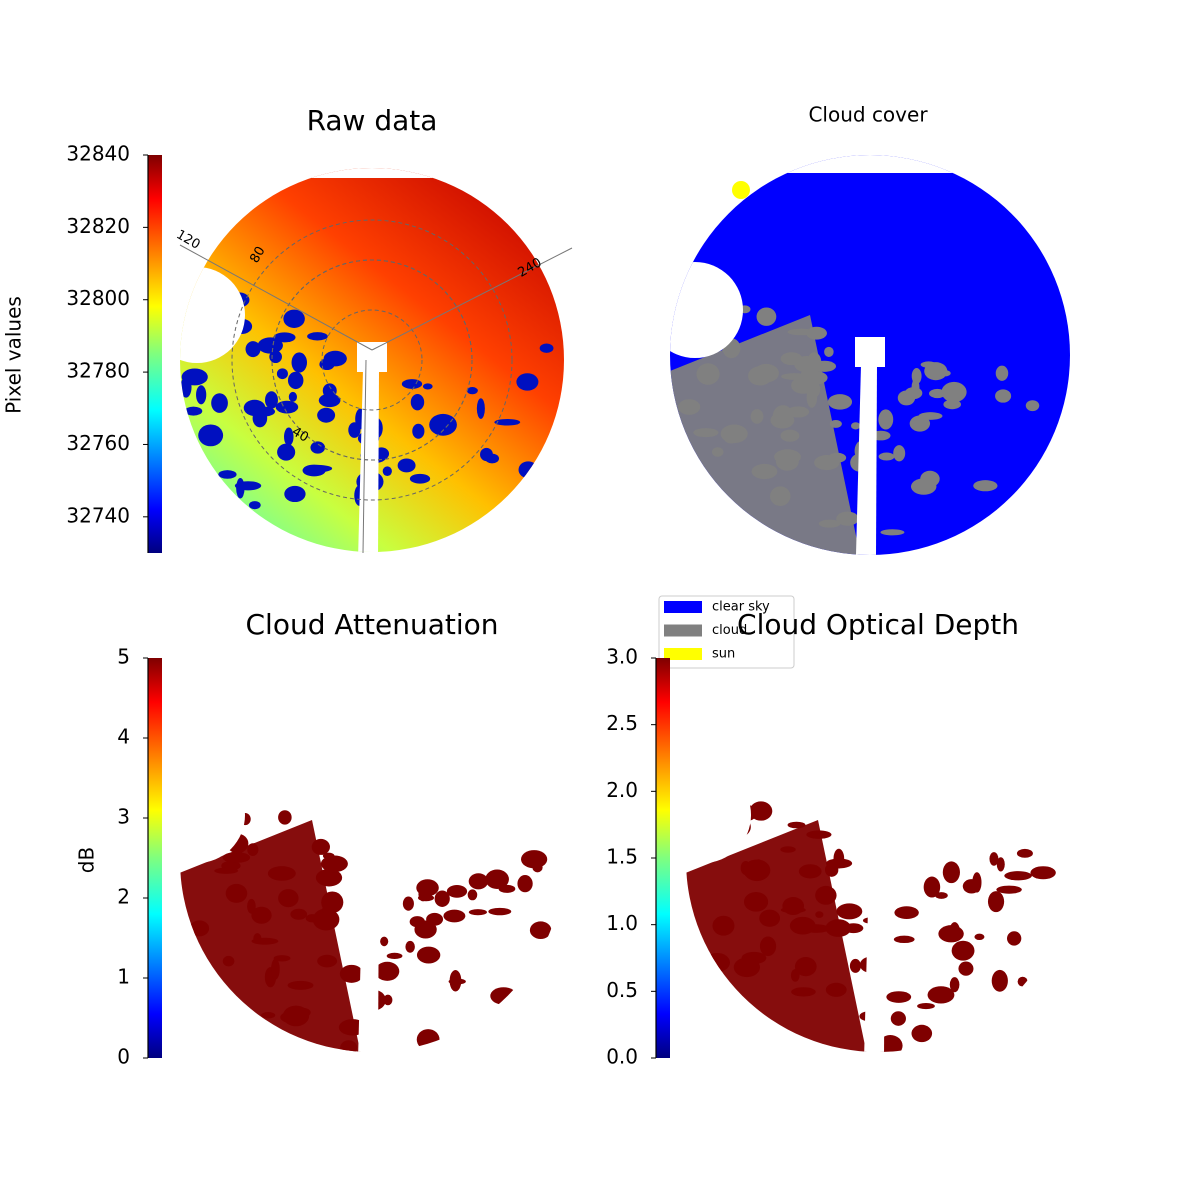  Describe the element at coordinates (729, 630) in the screenshot. I see `legend-label: cloud` at that location.